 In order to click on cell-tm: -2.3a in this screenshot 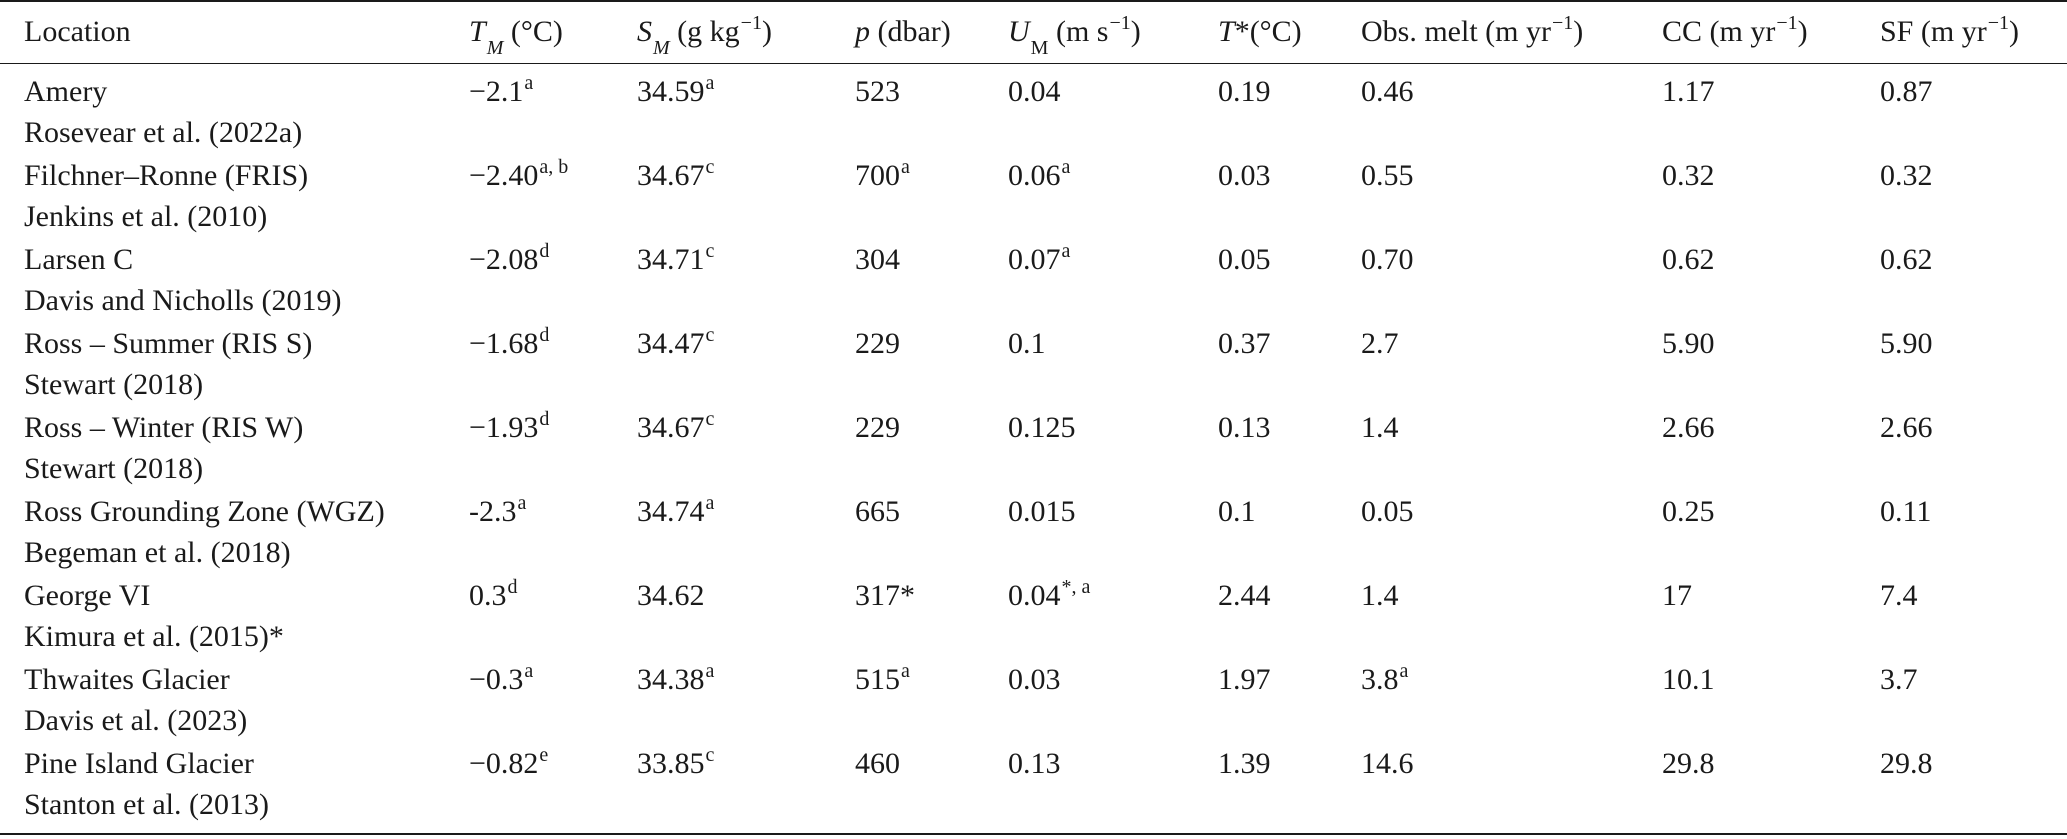, I will do `click(497, 512)`.